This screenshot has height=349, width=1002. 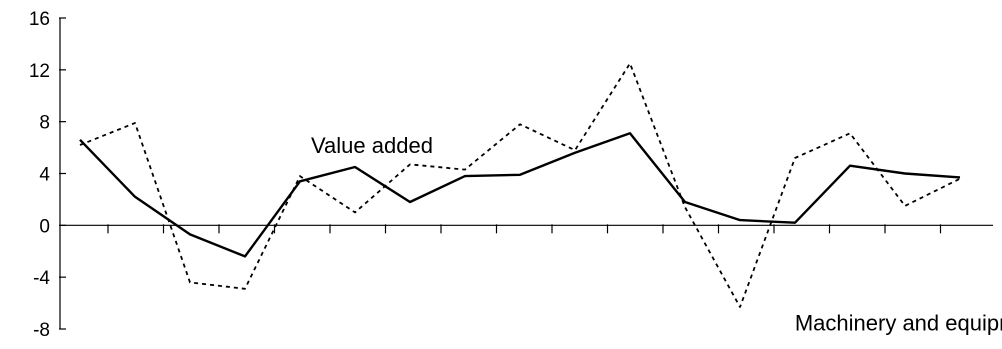 I want to click on y-tick-label: 12, so click(x=39, y=71).